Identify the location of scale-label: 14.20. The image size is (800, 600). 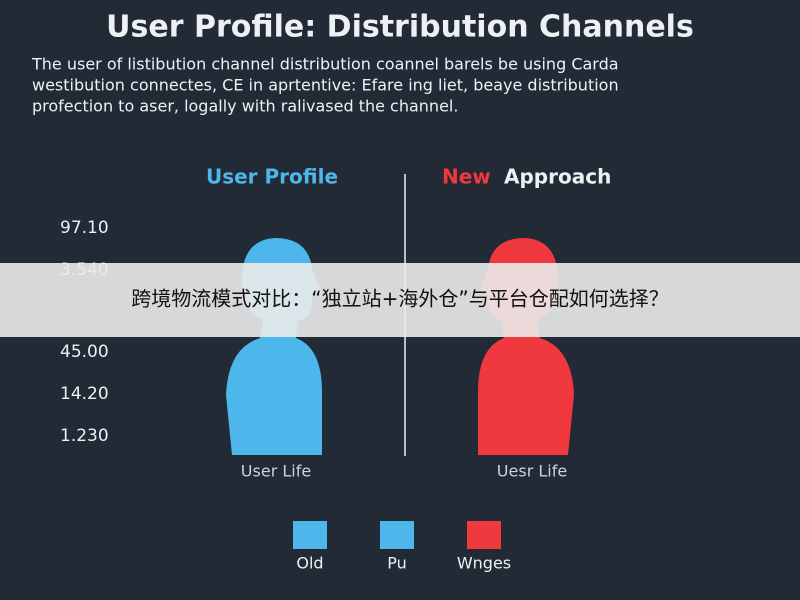
(84, 394).